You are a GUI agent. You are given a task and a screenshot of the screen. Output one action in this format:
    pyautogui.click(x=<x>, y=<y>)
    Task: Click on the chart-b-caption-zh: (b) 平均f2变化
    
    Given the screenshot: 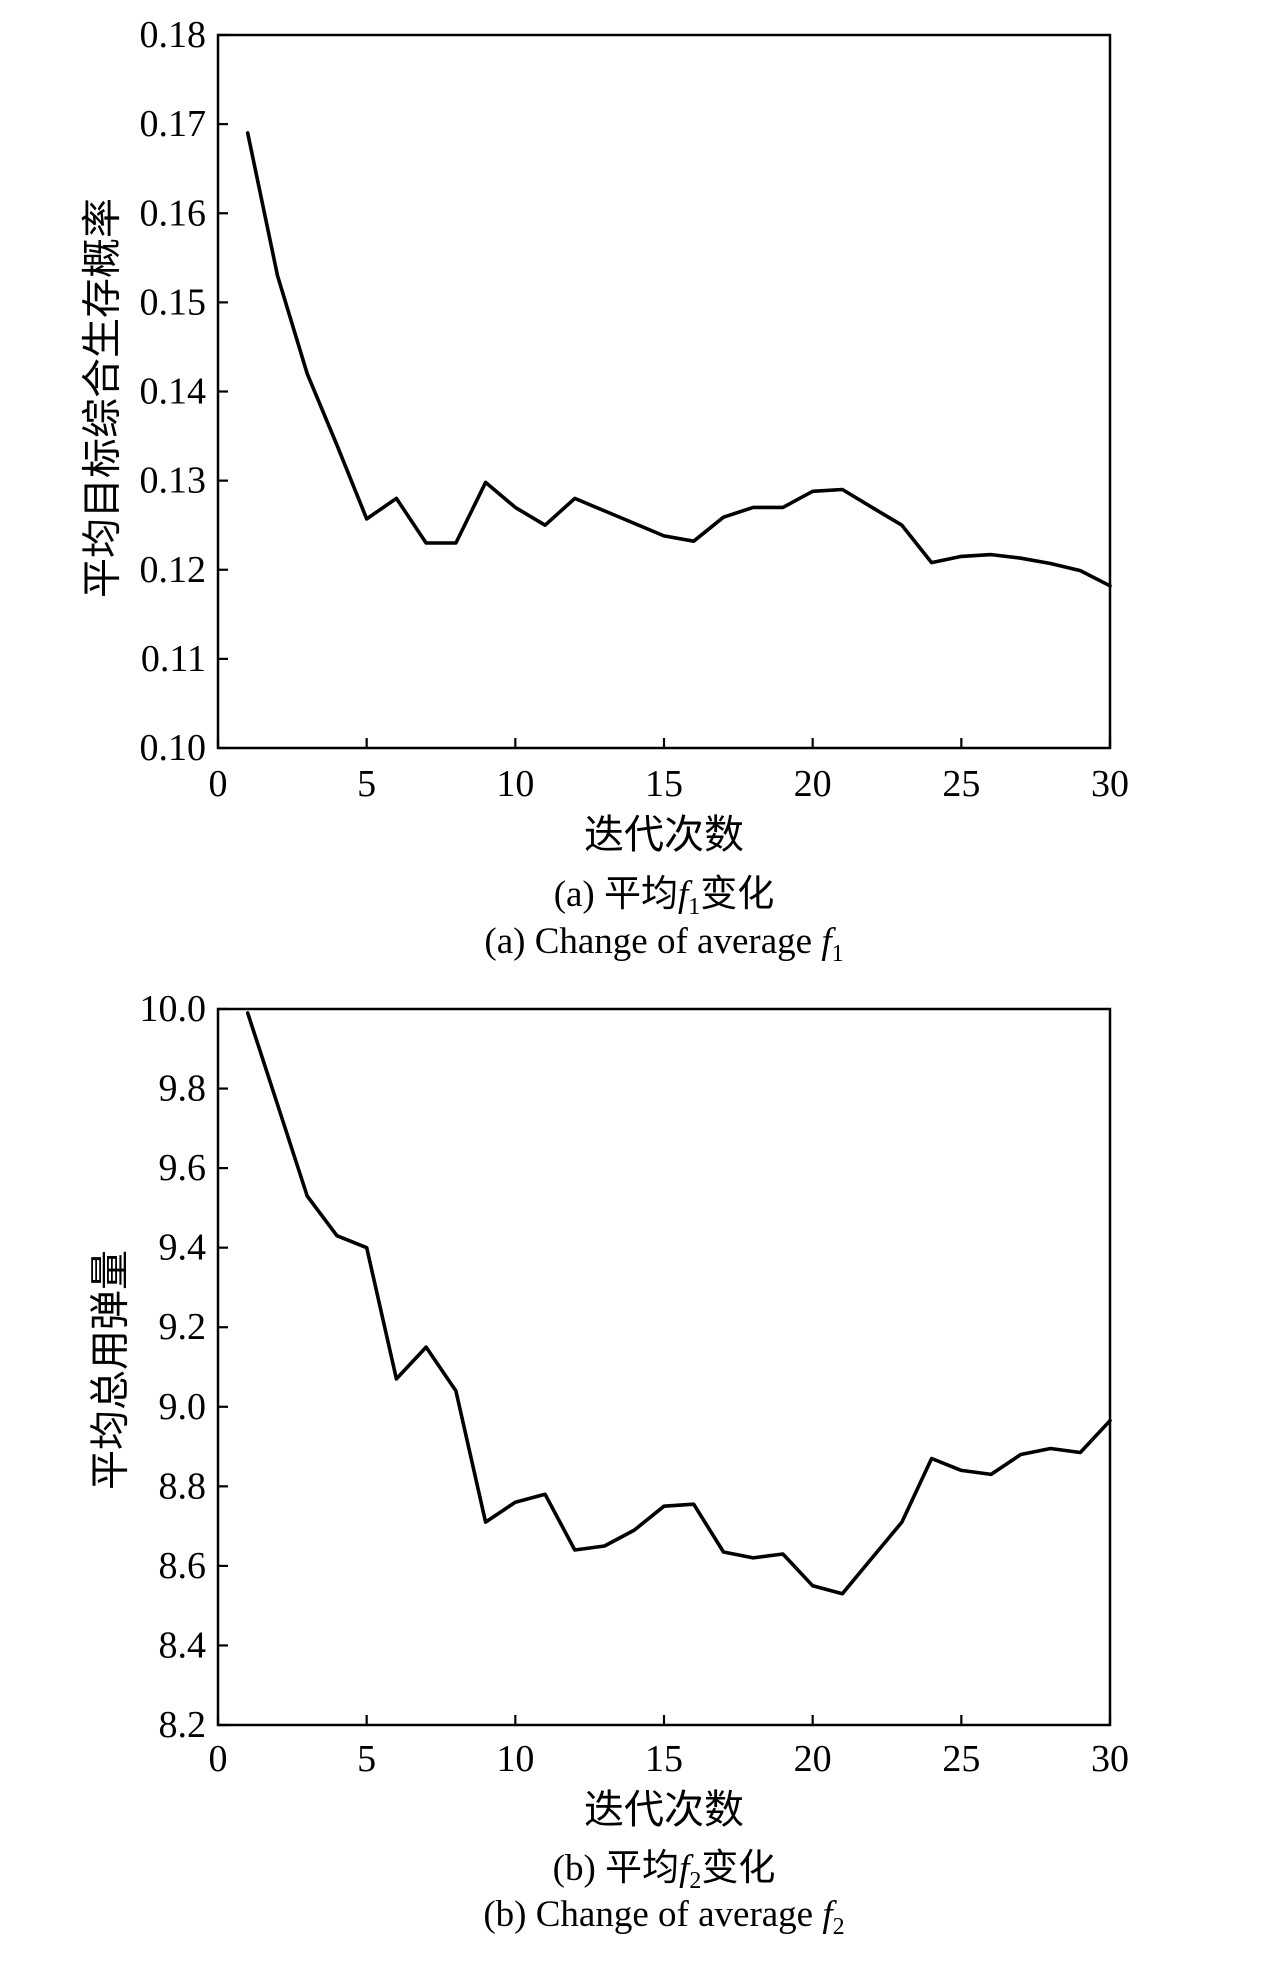 What is the action you would take?
    pyautogui.click(x=664, y=1870)
    